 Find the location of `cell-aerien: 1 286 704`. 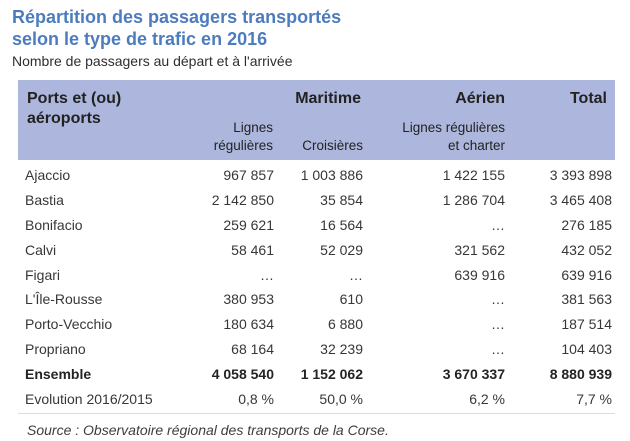

cell-aerien: 1 286 704 is located at coordinates (473, 200).